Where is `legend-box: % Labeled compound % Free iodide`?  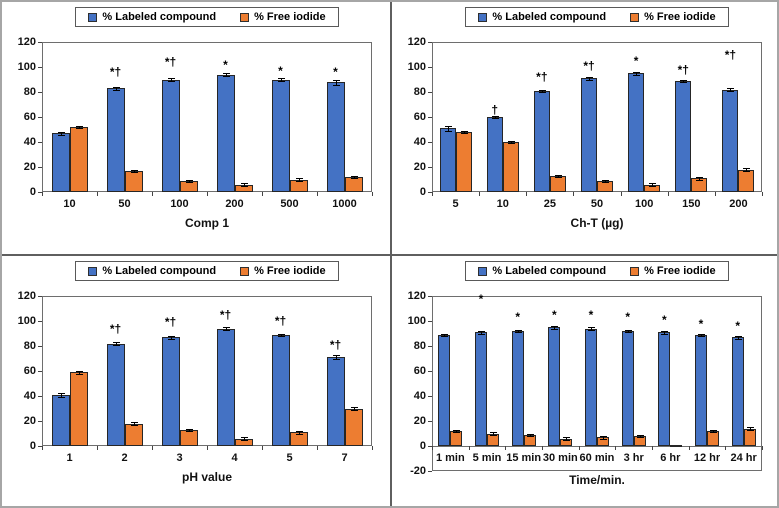
legend-box: % Labeled compound % Free iodide is located at coordinates (597, 17).